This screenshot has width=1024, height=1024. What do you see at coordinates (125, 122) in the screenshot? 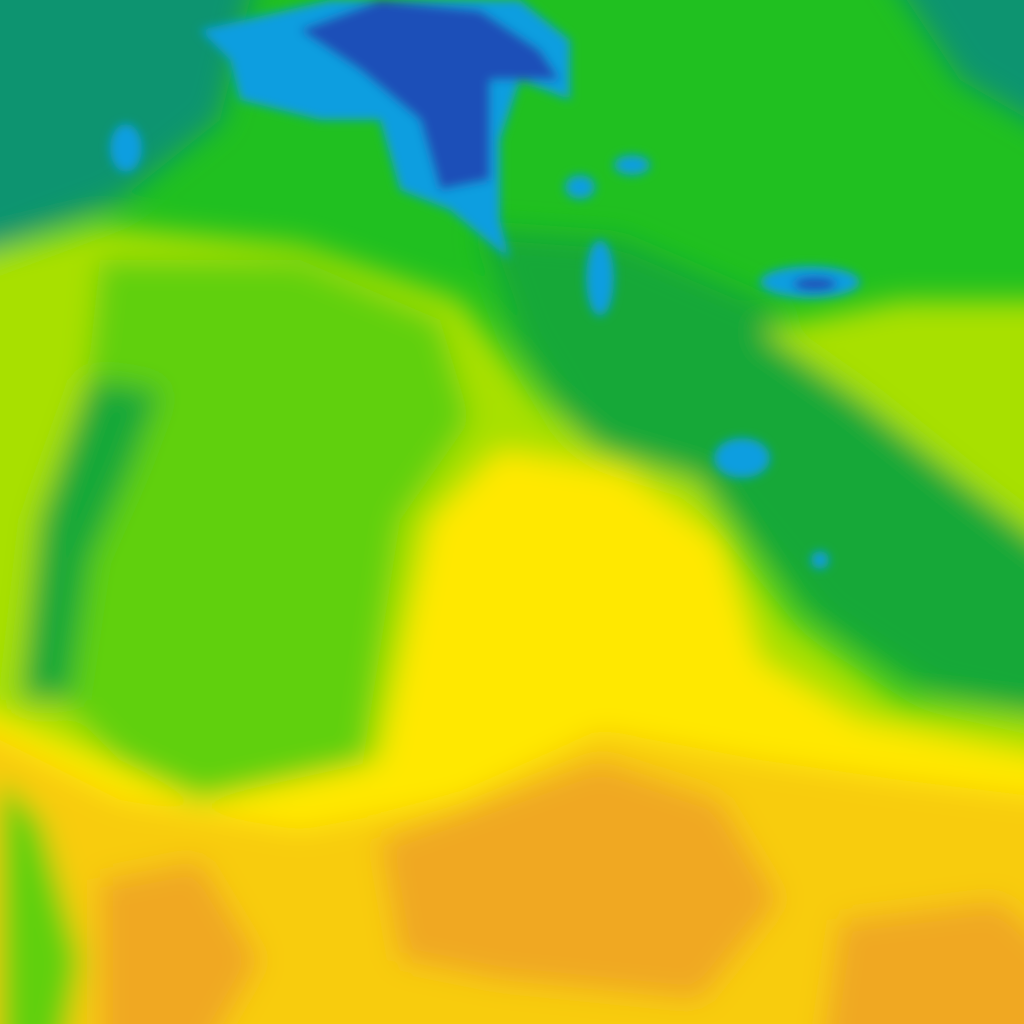
I see `zone-teal-topleft` at bounding box center [125, 122].